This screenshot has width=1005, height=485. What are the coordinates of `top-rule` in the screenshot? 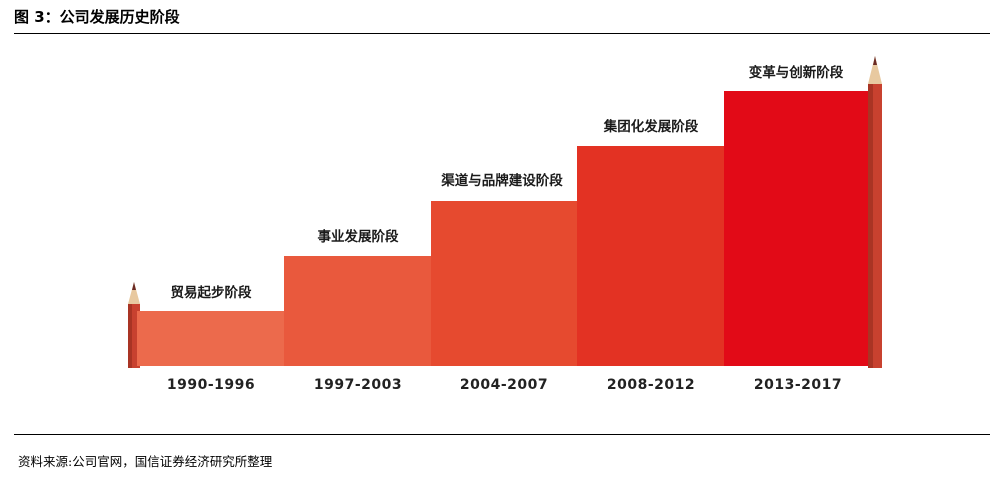 It's located at (502, 33).